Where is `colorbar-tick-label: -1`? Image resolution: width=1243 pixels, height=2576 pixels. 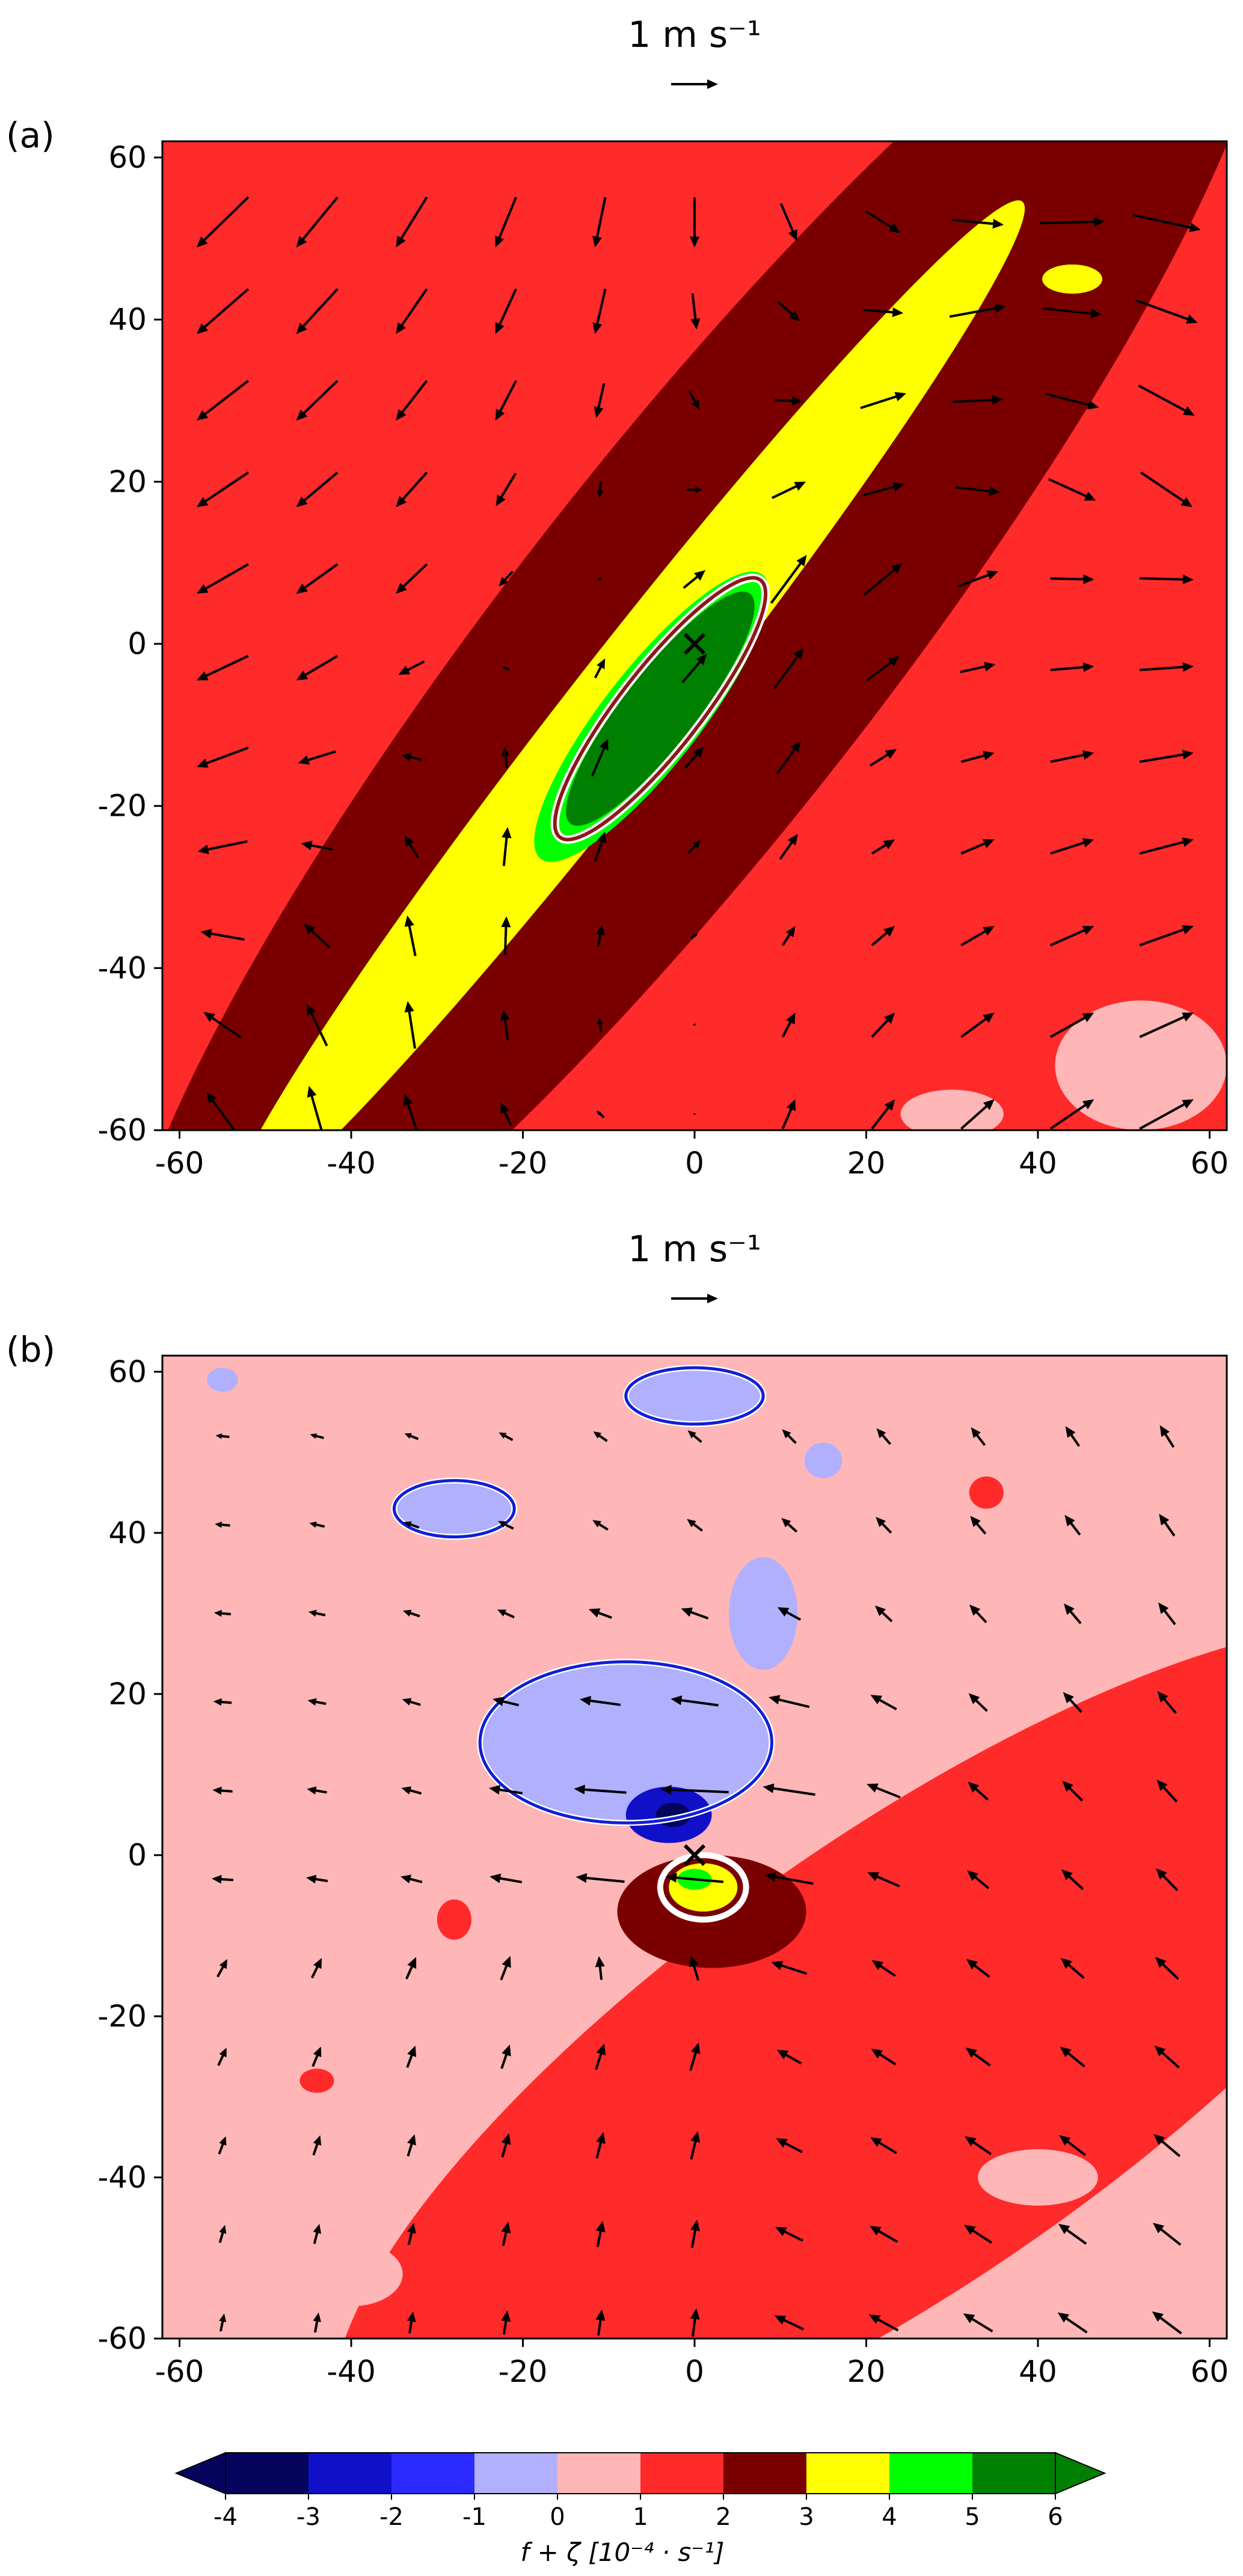
colorbar-tick-label: -1 is located at coordinates (474, 2517).